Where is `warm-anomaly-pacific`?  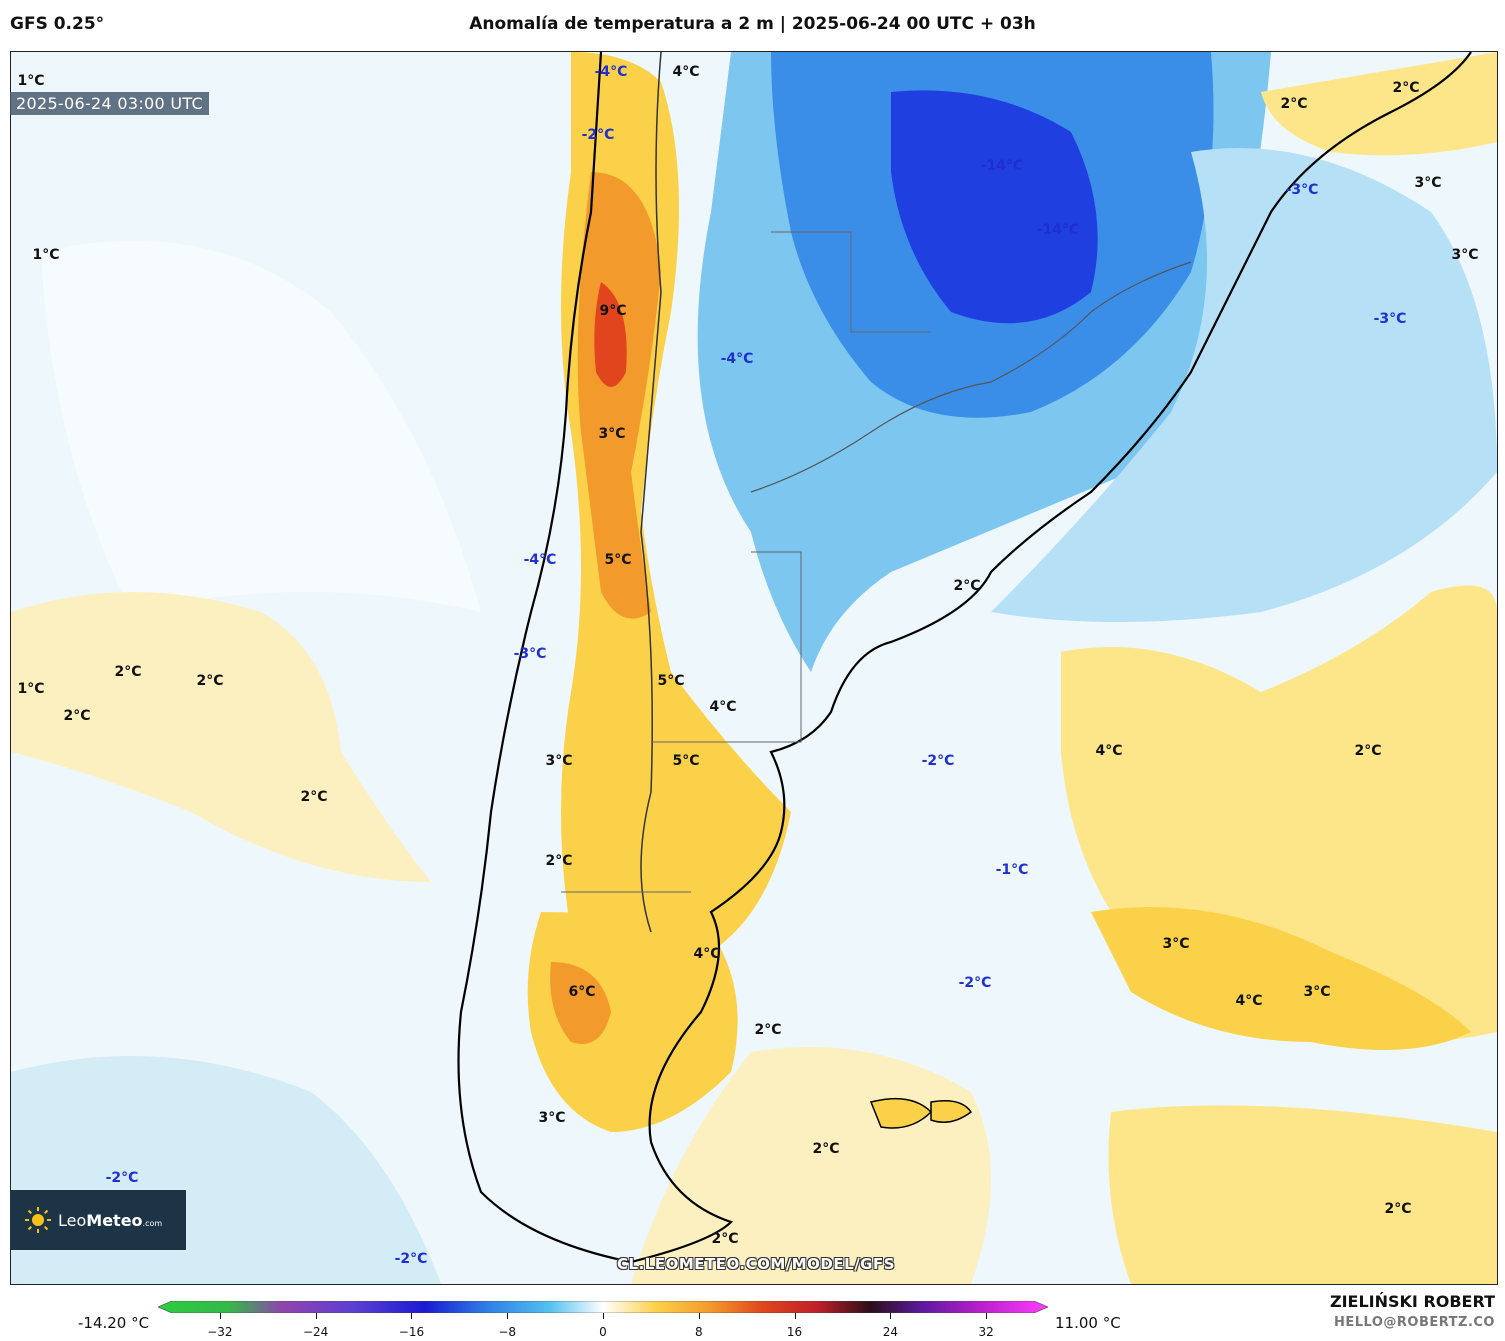 warm-anomaly-pacific is located at coordinates (221, 737).